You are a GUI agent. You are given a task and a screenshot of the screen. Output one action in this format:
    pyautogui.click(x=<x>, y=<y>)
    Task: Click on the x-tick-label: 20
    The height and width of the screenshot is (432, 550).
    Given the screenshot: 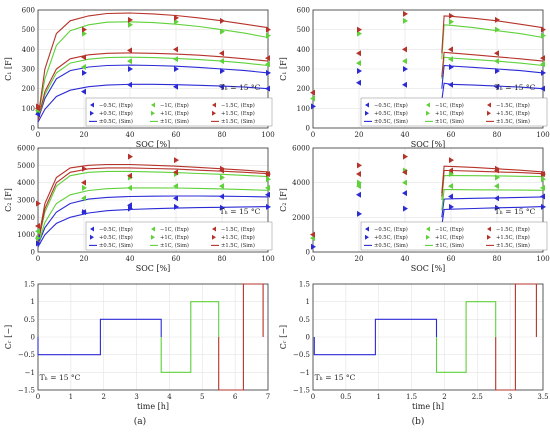 What is the action you would take?
    pyautogui.click(x=359, y=135)
    